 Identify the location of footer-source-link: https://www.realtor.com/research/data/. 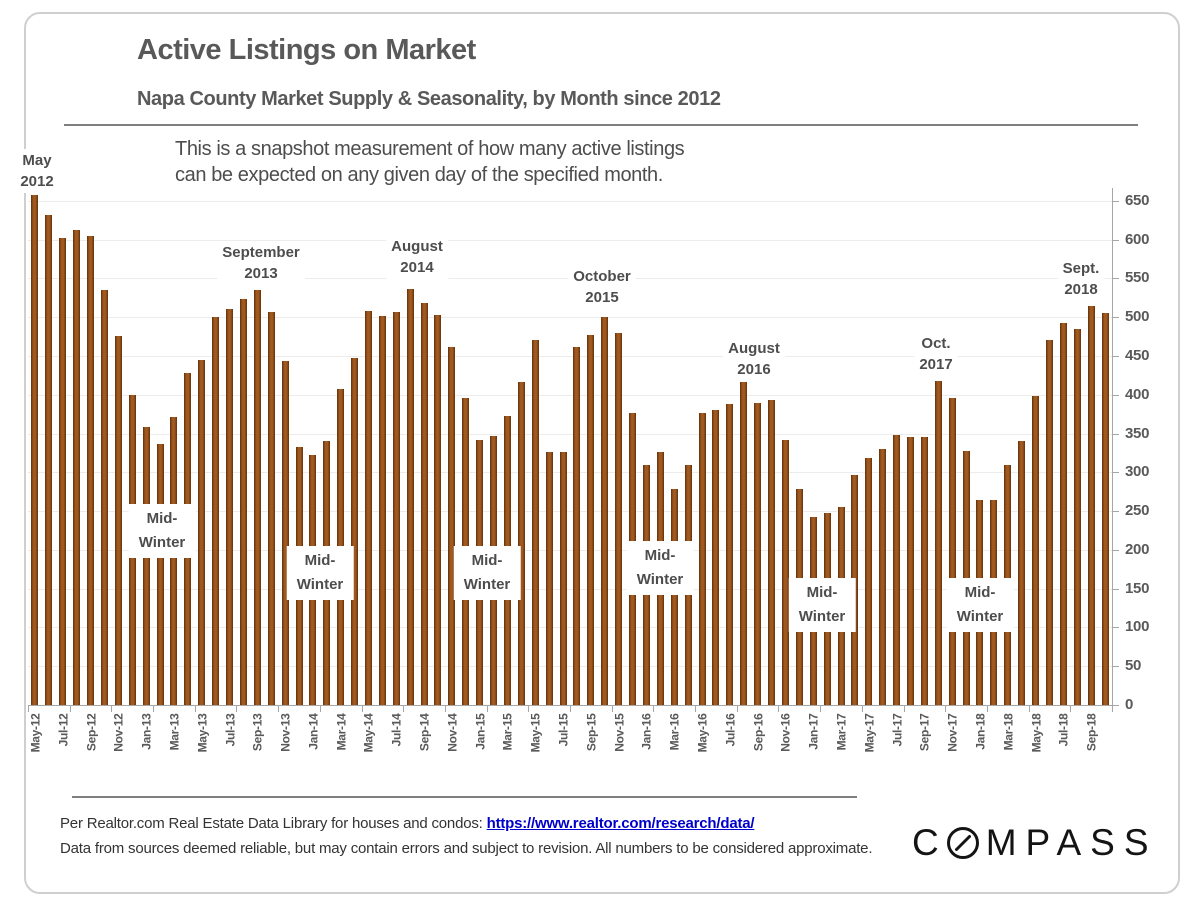
(620, 823).